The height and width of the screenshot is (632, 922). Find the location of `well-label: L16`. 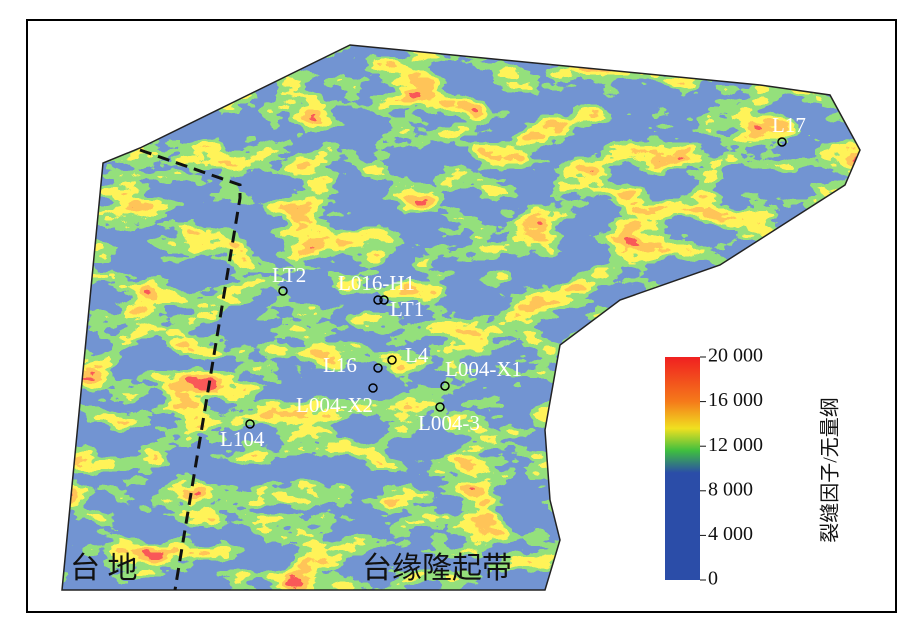

well-label: L16 is located at coordinates (340, 365).